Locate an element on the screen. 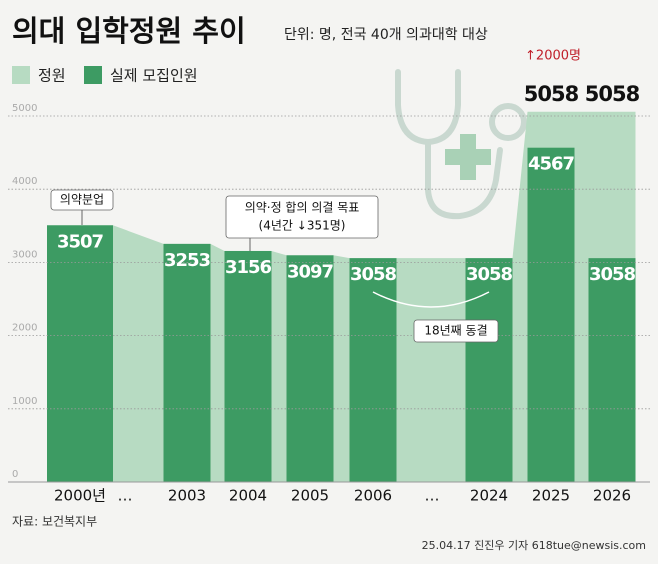 This screenshot has width=658, height=564. y-tick-label: 4000 is located at coordinates (24, 181).